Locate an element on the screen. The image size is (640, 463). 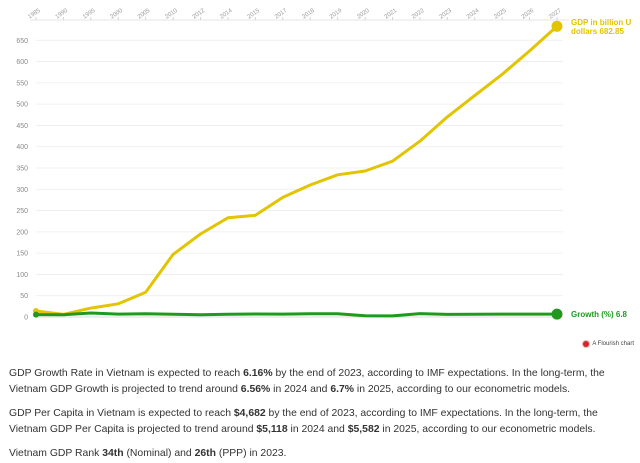
x-tick-label: 1990 is located at coordinates (62, 14).